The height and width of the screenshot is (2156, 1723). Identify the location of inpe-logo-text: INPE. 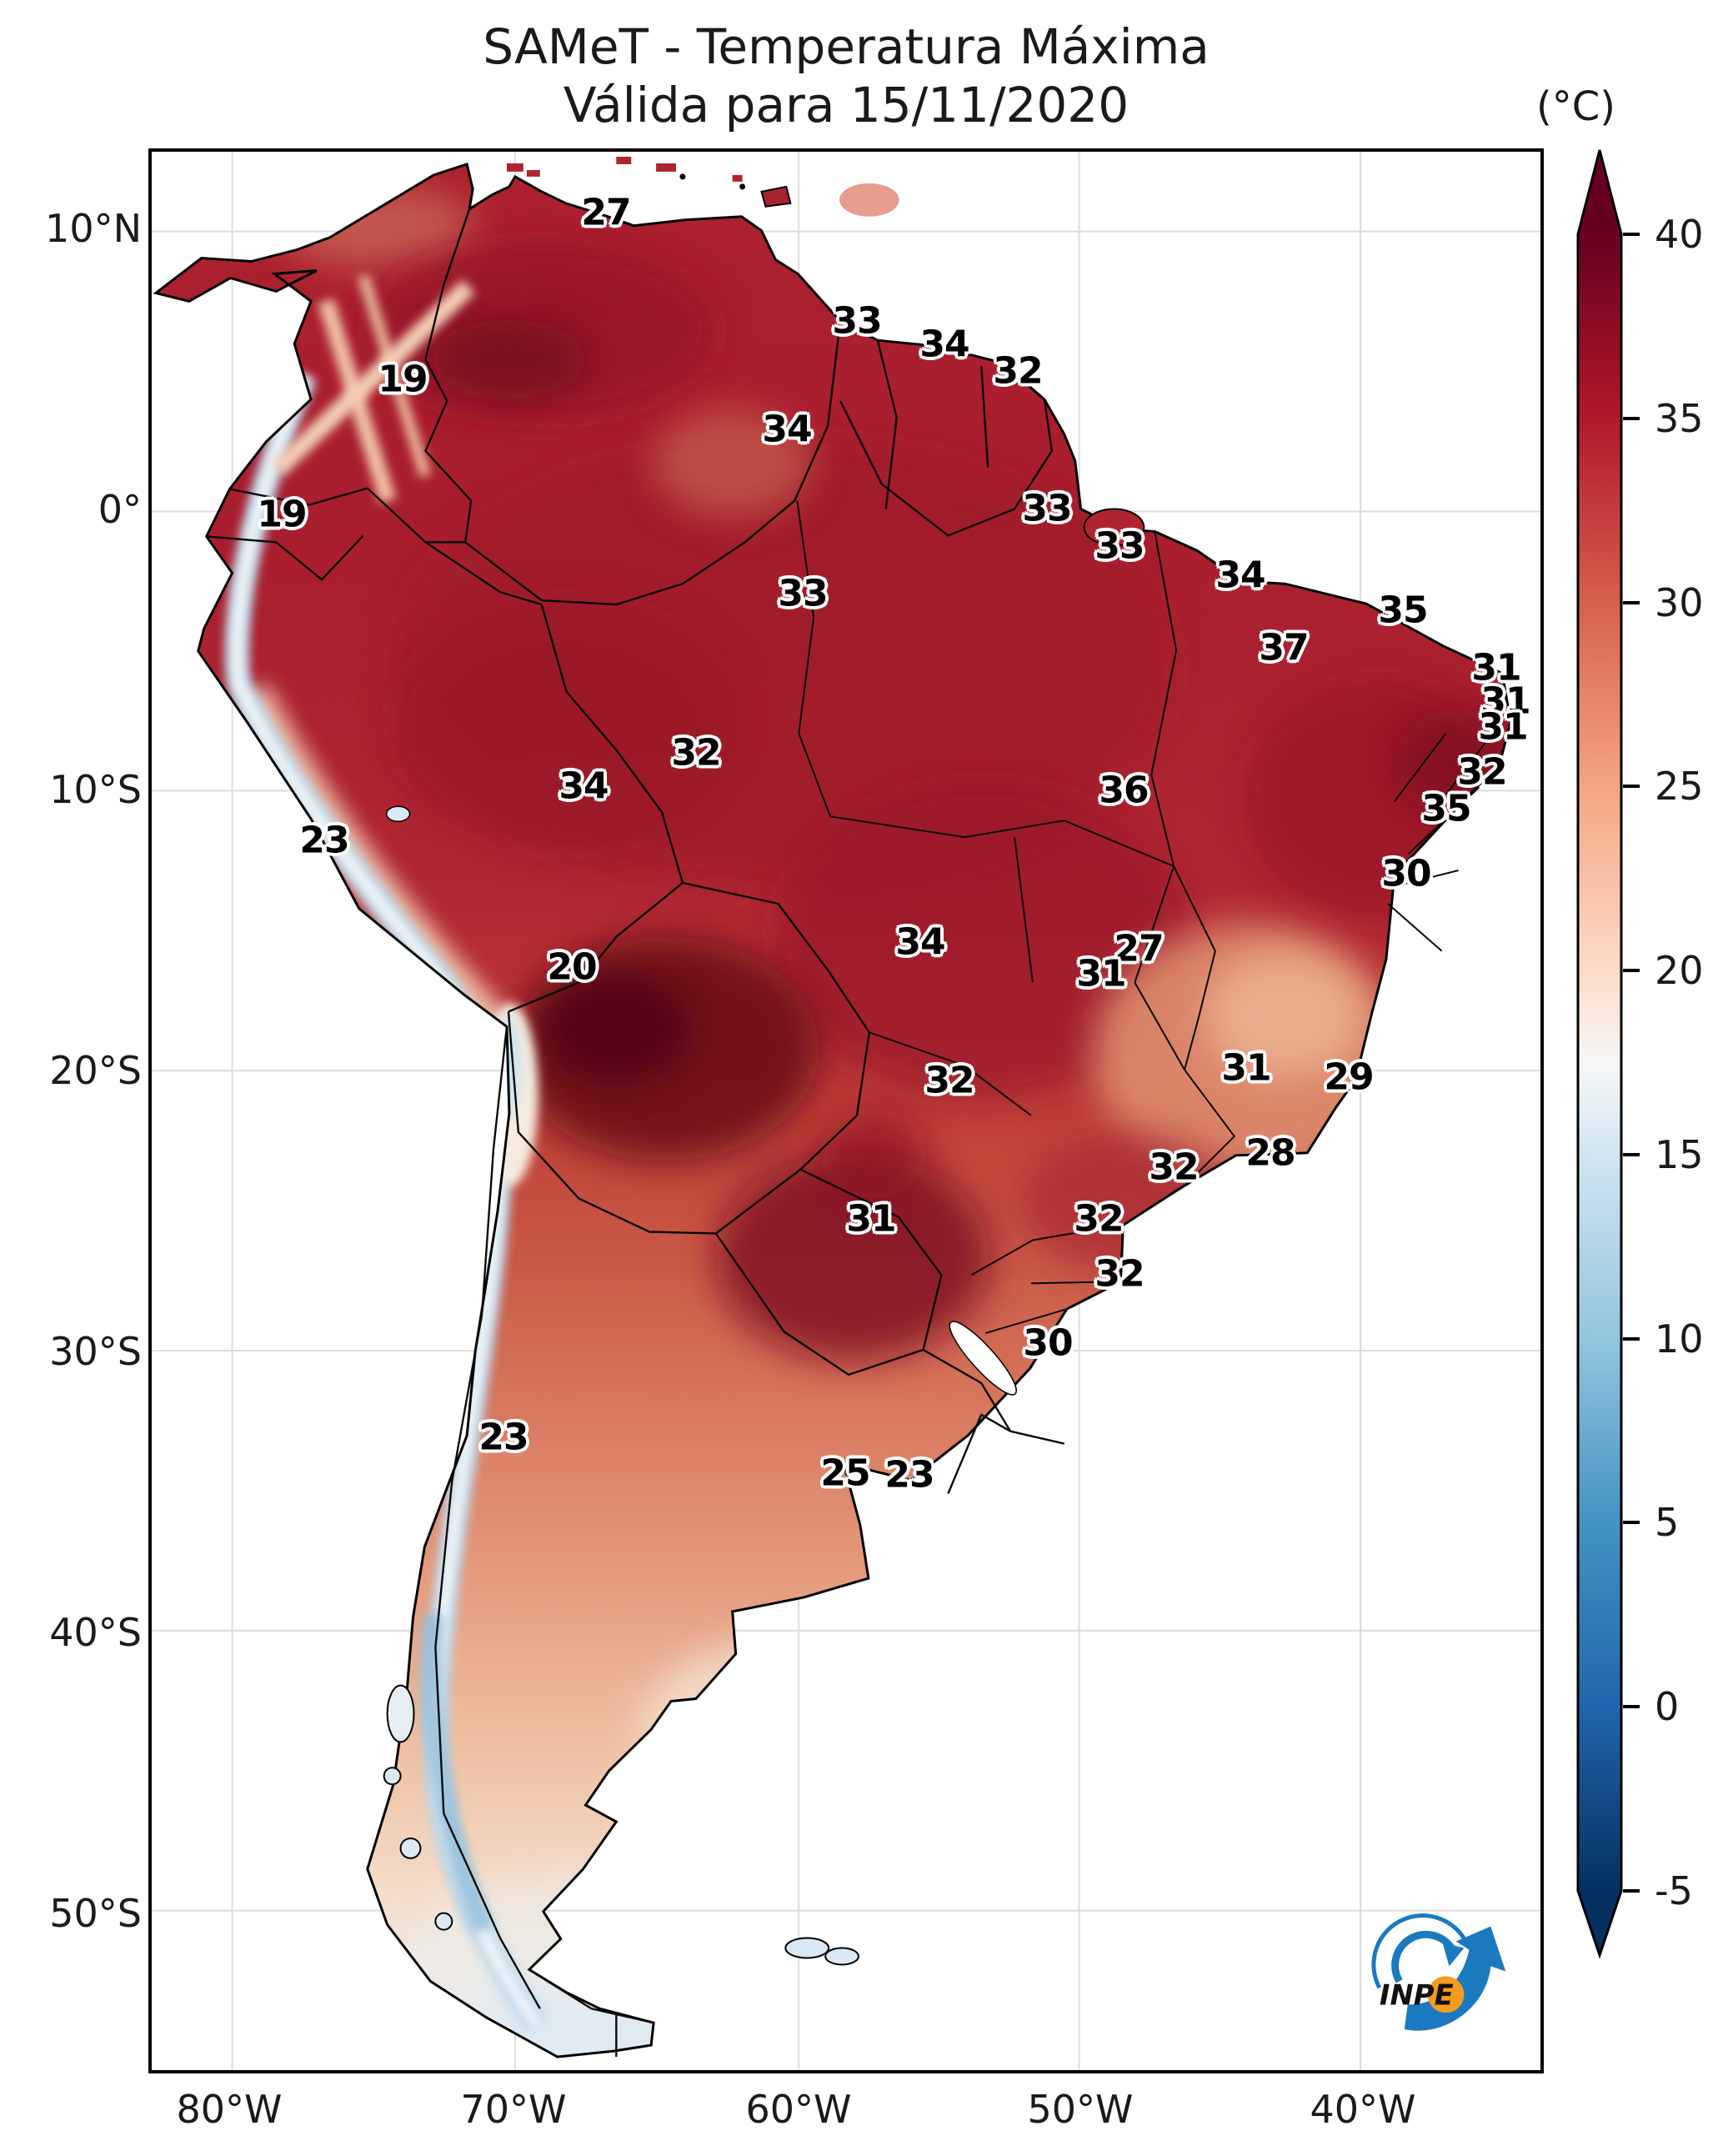
(1417, 1995).